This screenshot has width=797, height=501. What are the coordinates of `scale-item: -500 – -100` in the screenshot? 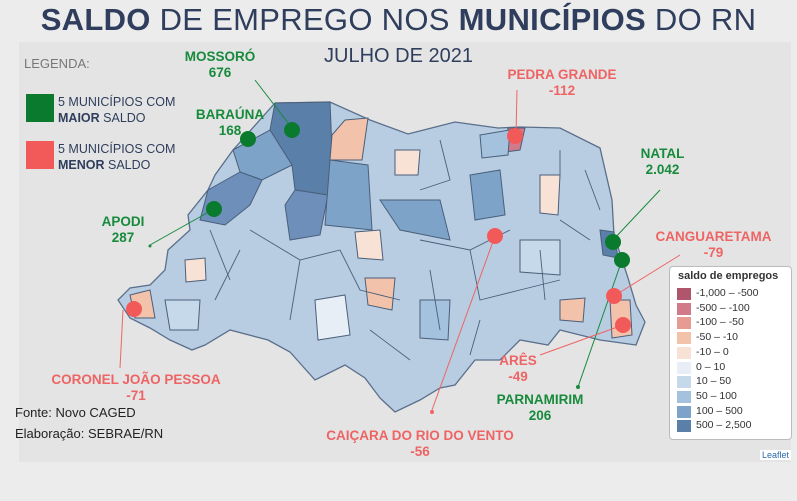 It's located at (733, 309).